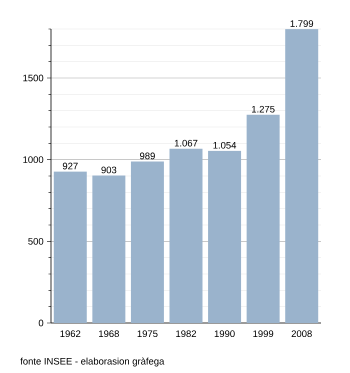 This screenshot has width=350, height=373. What do you see at coordinates (302, 334) in the screenshot?
I see `x-tick-label: 2008` at bounding box center [302, 334].